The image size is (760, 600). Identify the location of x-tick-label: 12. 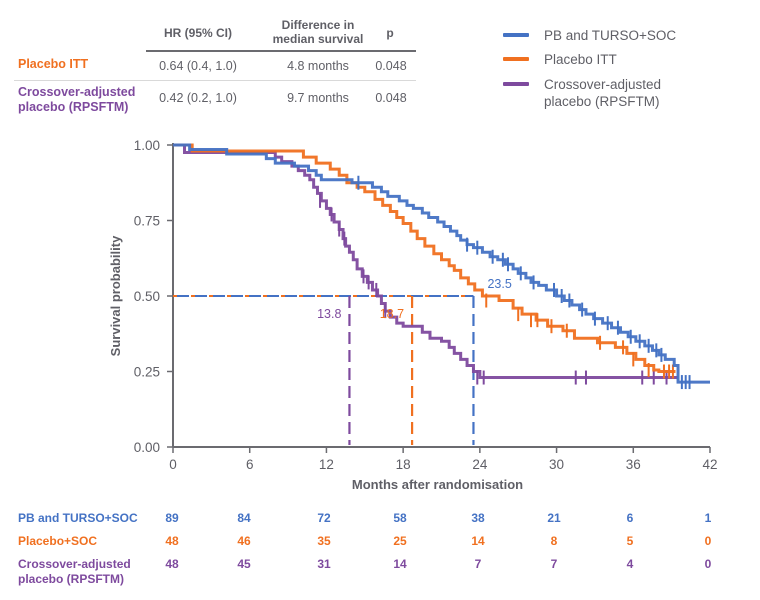
(326, 464).